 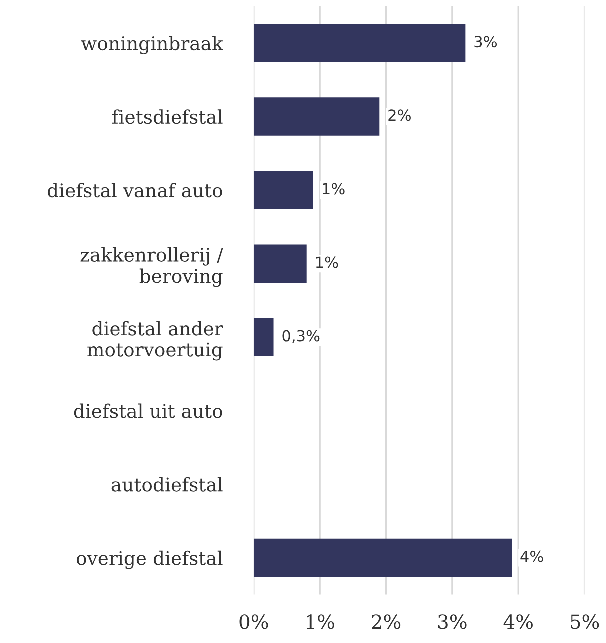 I want to click on y-tick-label: overige diefstal, so click(x=149, y=560).